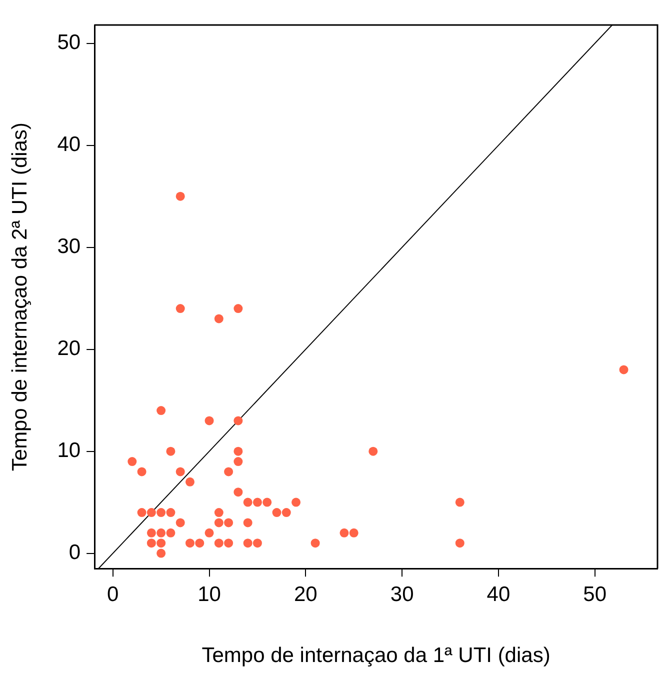  I want to click on y-tick-label: 0, so click(74, 552).